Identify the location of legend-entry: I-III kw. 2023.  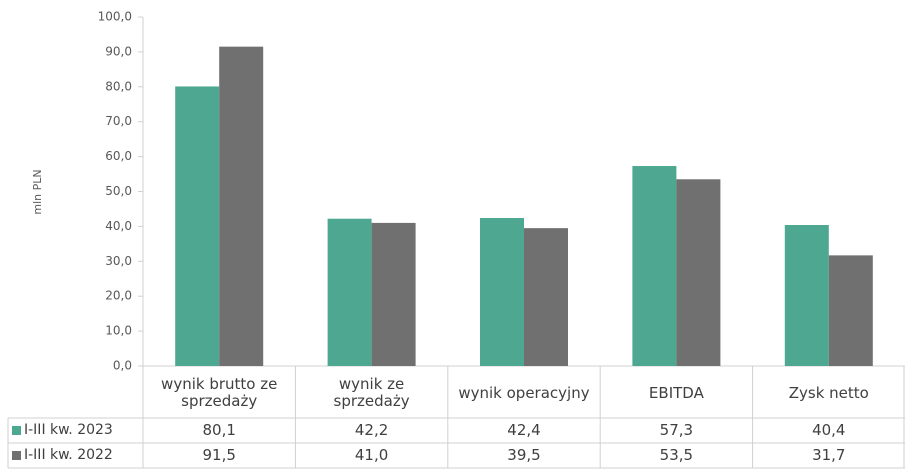
(75, 430).